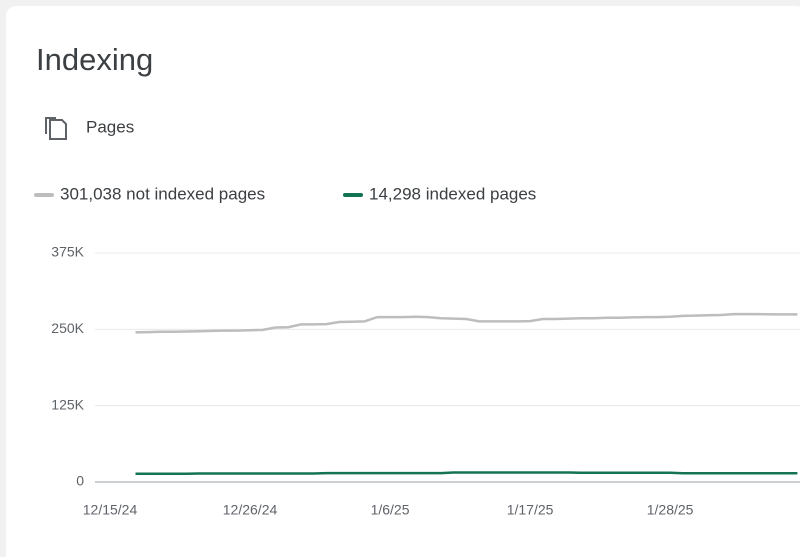  What do you see at coordinates (110, 126) in the screenshot?
I see `section-label: Pages` at bounding box center [110, 126].